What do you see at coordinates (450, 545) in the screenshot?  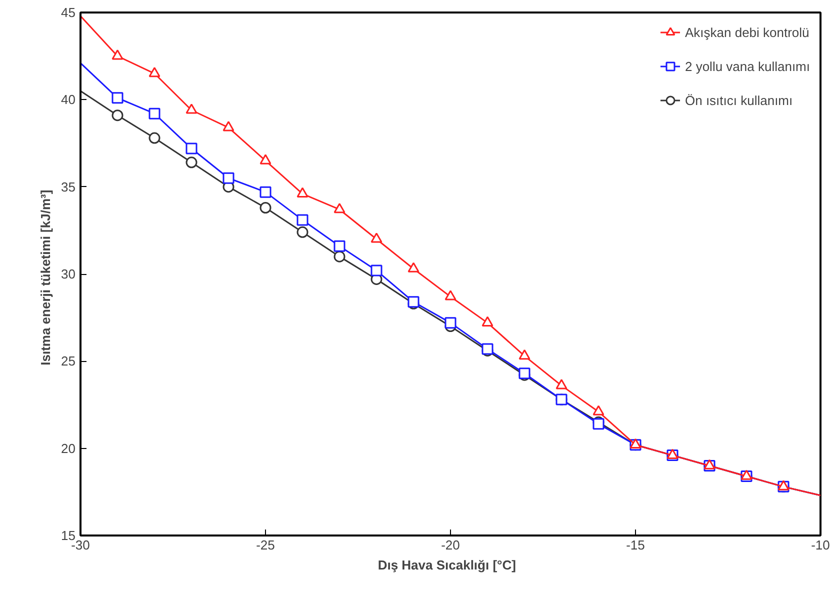 I see `x-tick-label: -20` at bounding box center [450, 545].